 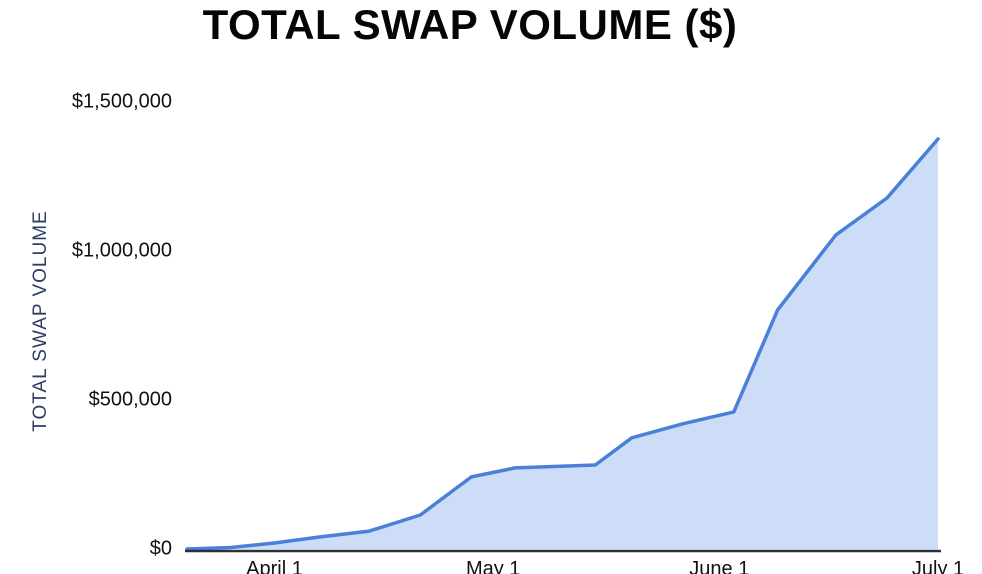 I want to click on x-tick-label: July 1, so click(x=938, y=566).